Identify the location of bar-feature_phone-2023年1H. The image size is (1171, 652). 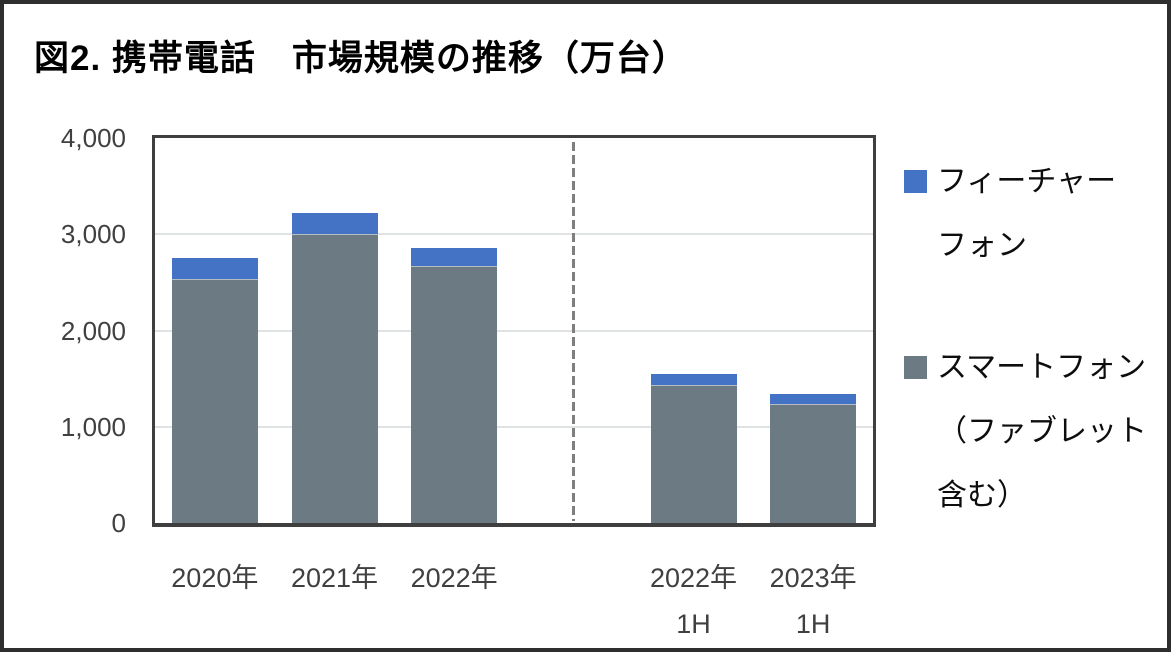
(813, 399).